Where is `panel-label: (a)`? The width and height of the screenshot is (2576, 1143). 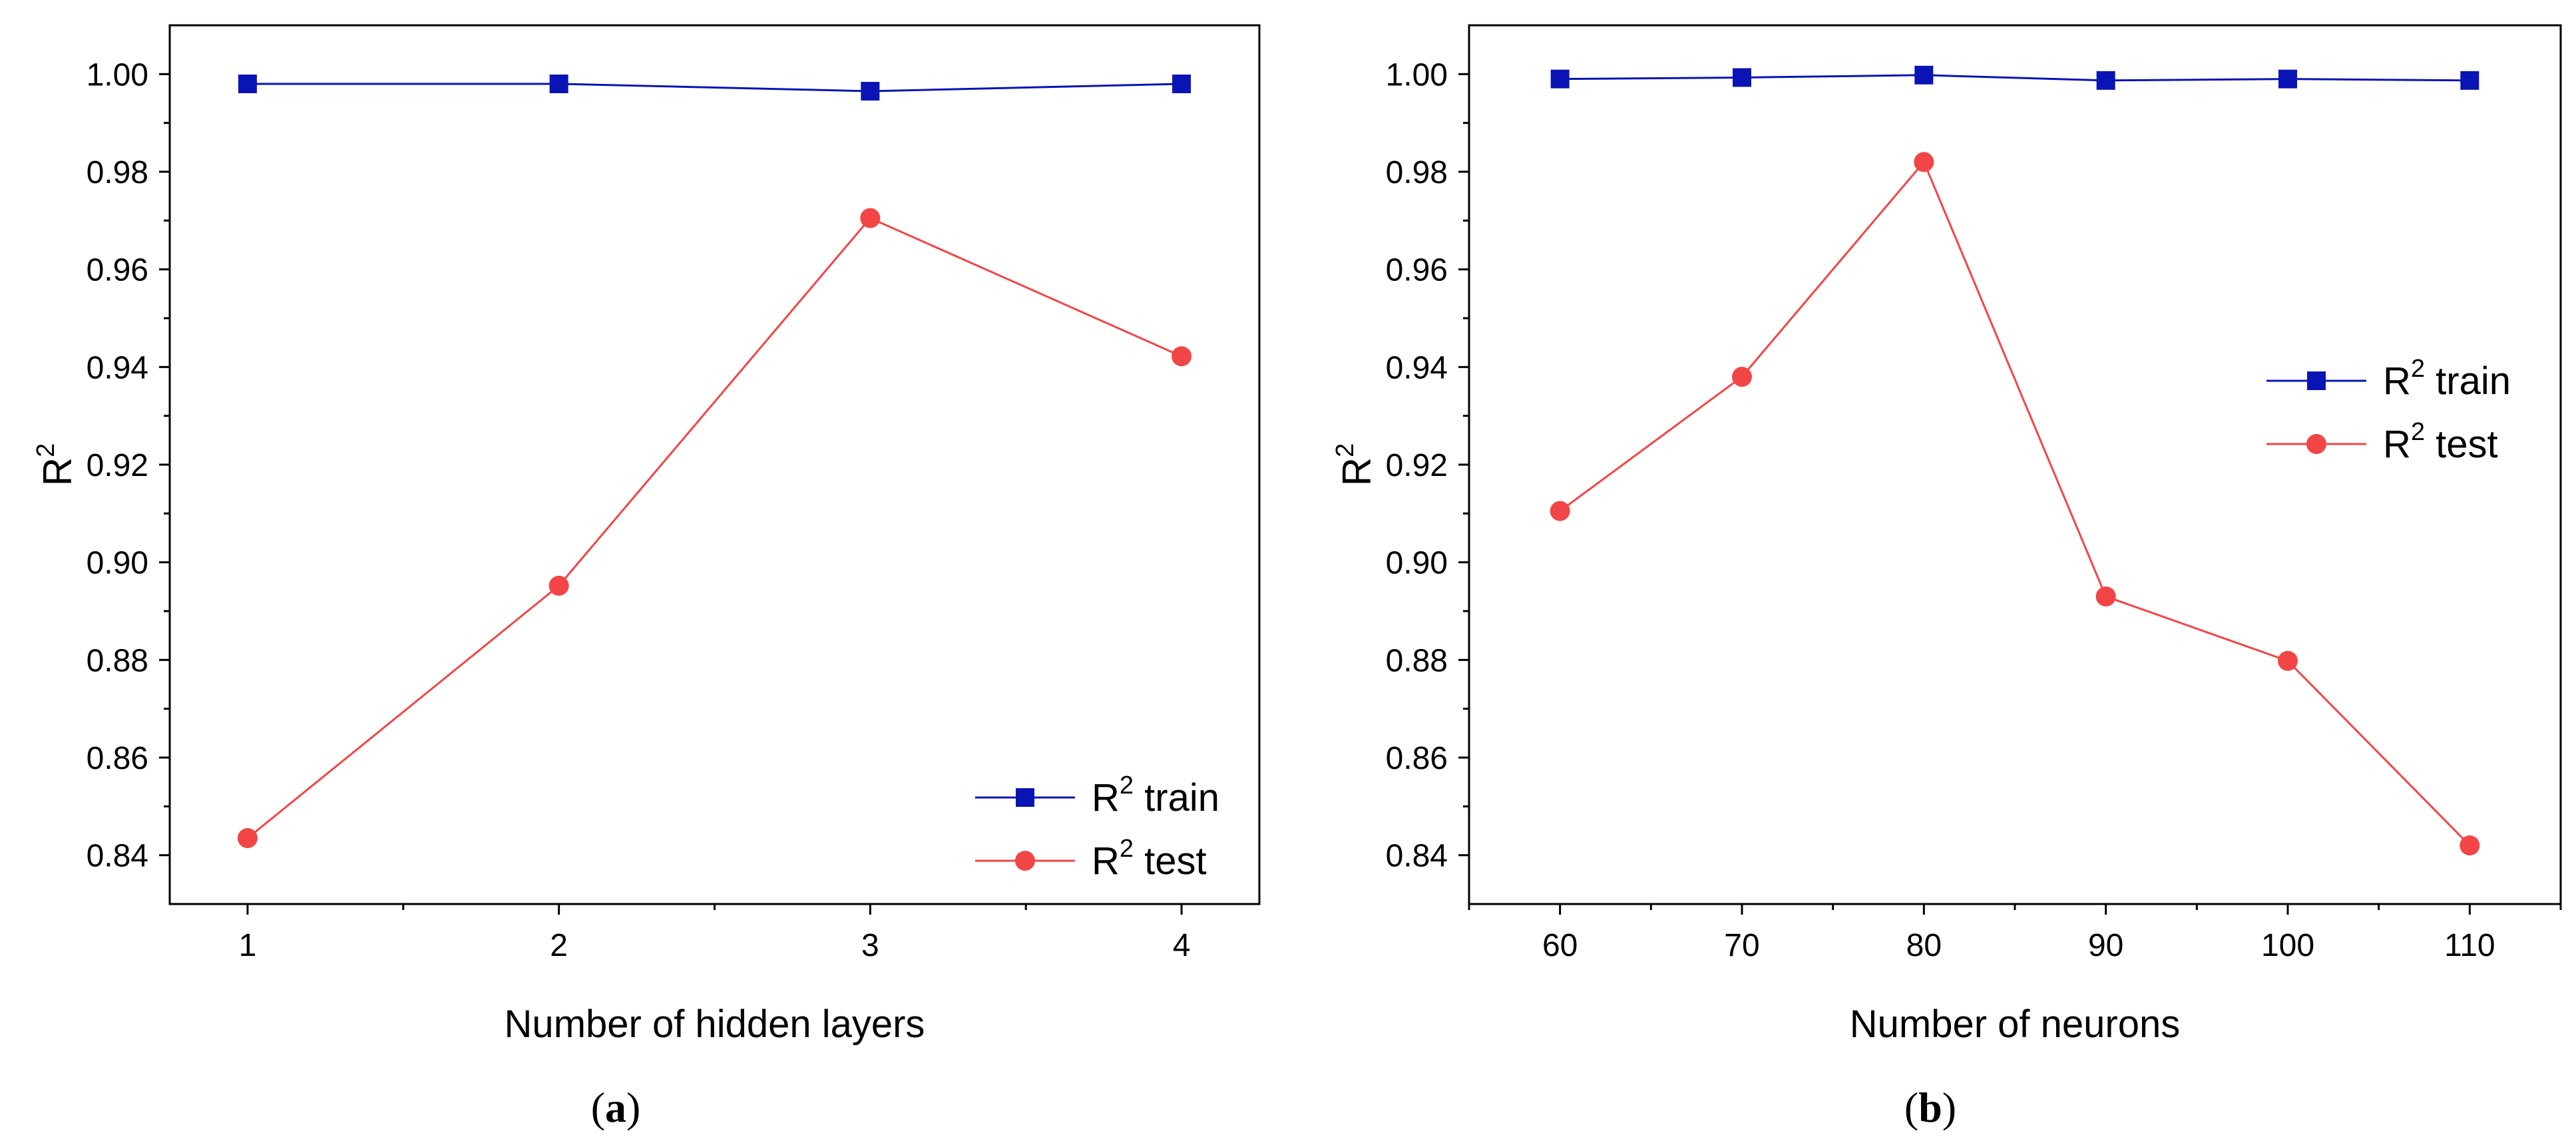
panel-label: (a) is located at coordinates (616, 1107).